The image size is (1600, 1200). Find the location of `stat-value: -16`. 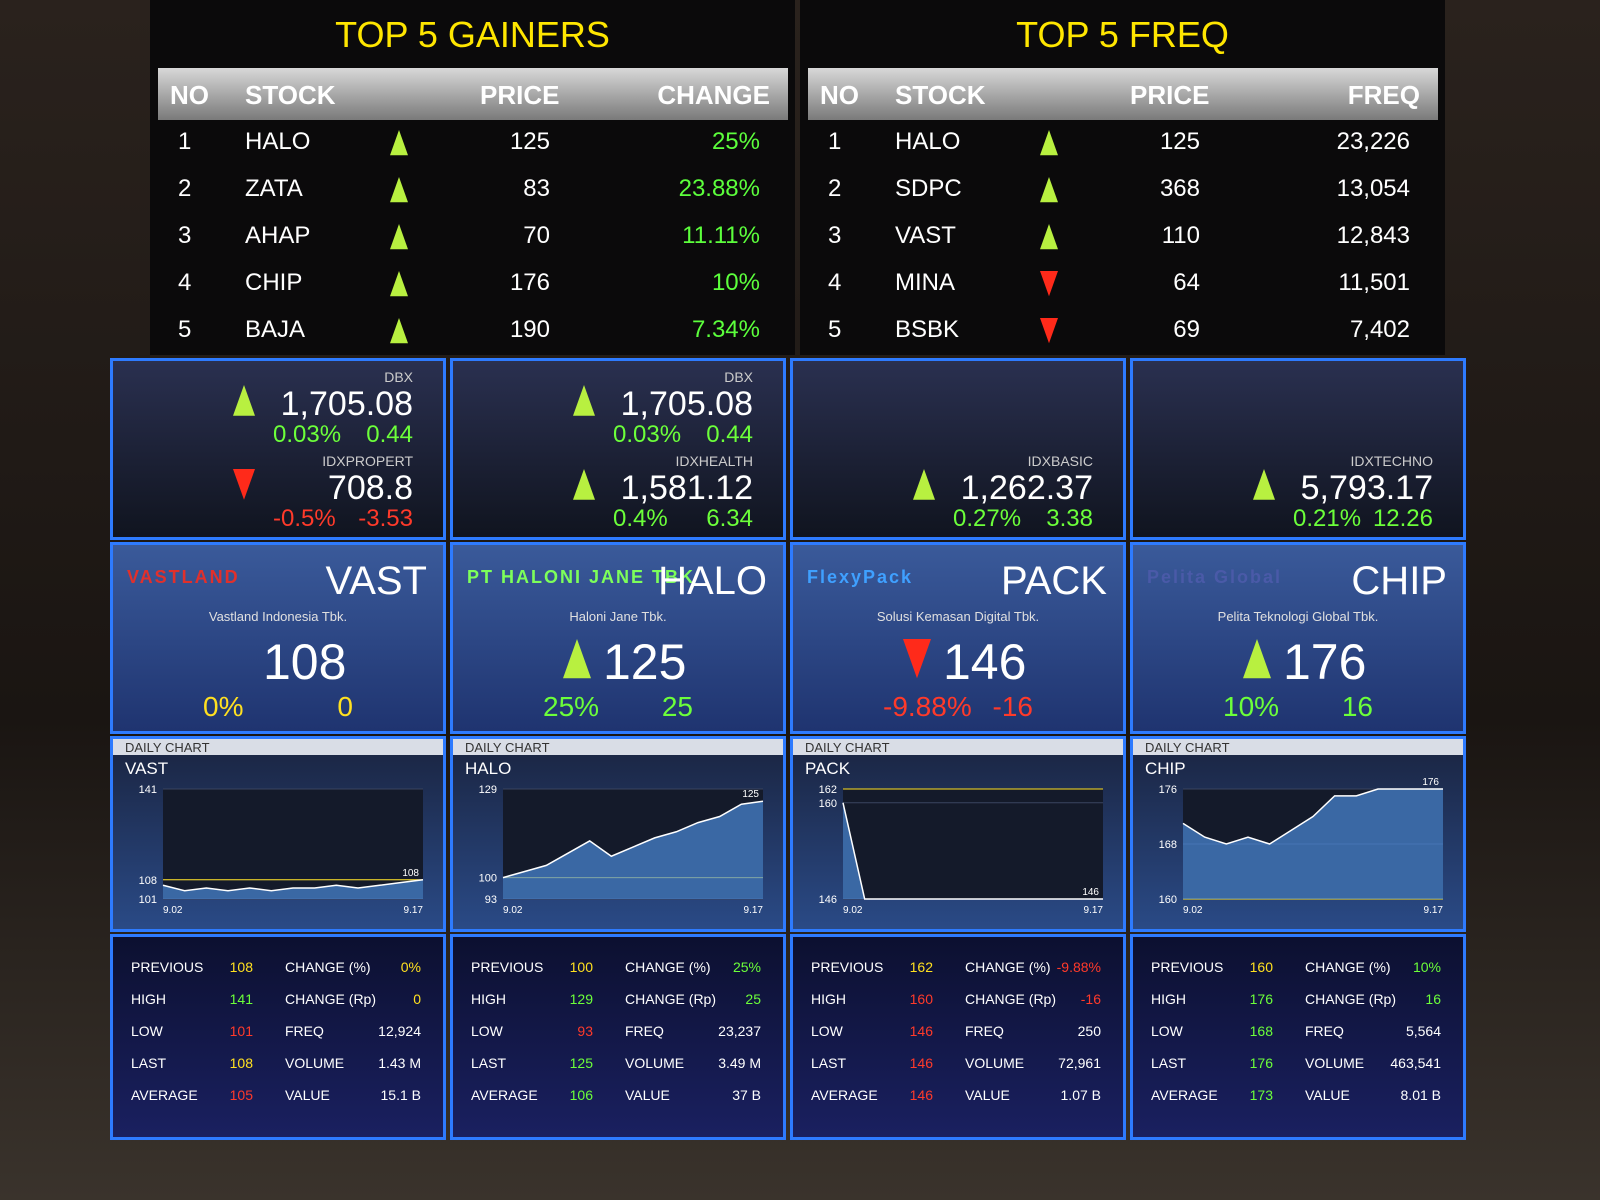

stat-value: -16 is located at coordinates (1090, 999).